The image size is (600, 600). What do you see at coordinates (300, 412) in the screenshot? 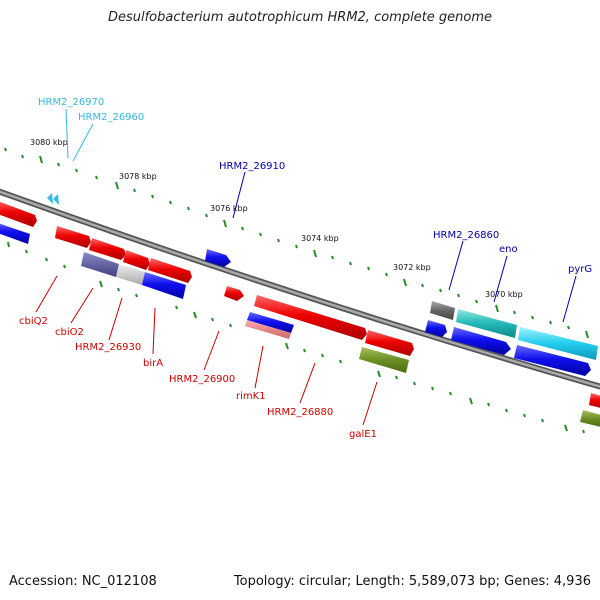
I see `label-hrm2-26880: HRM2_26880` at bounding box center [300, 412].